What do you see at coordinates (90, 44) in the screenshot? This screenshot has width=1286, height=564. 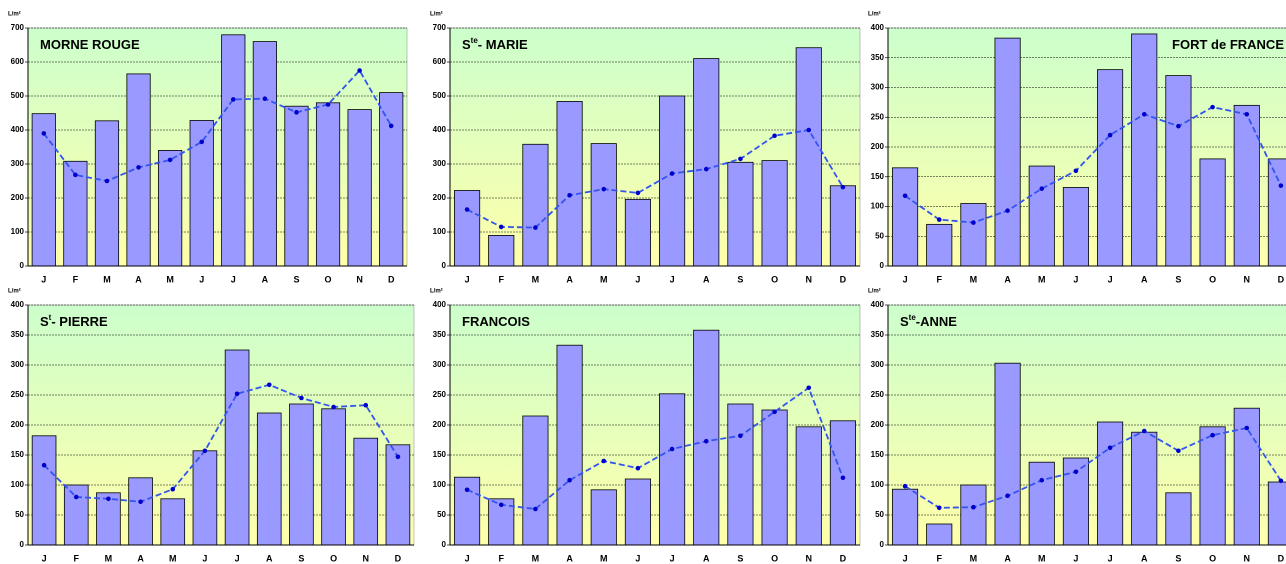 I see `chart-title: MORNE ROUGE` at bounding box center [90, 44].